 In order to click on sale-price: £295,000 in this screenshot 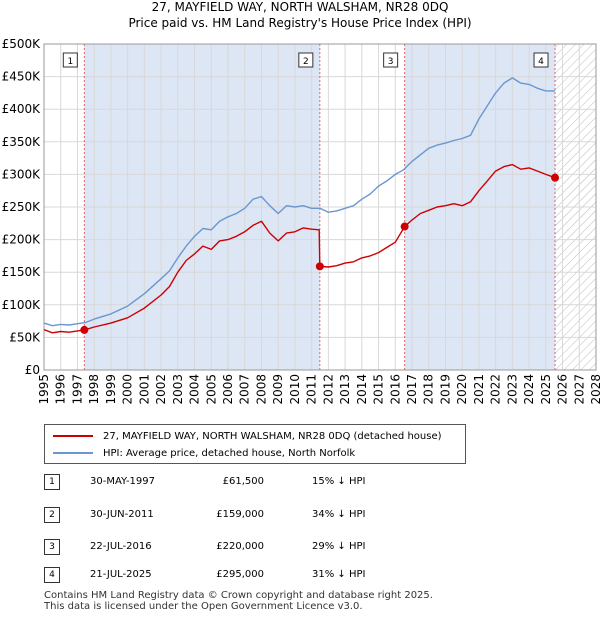, I will do `click(240, 574)`.